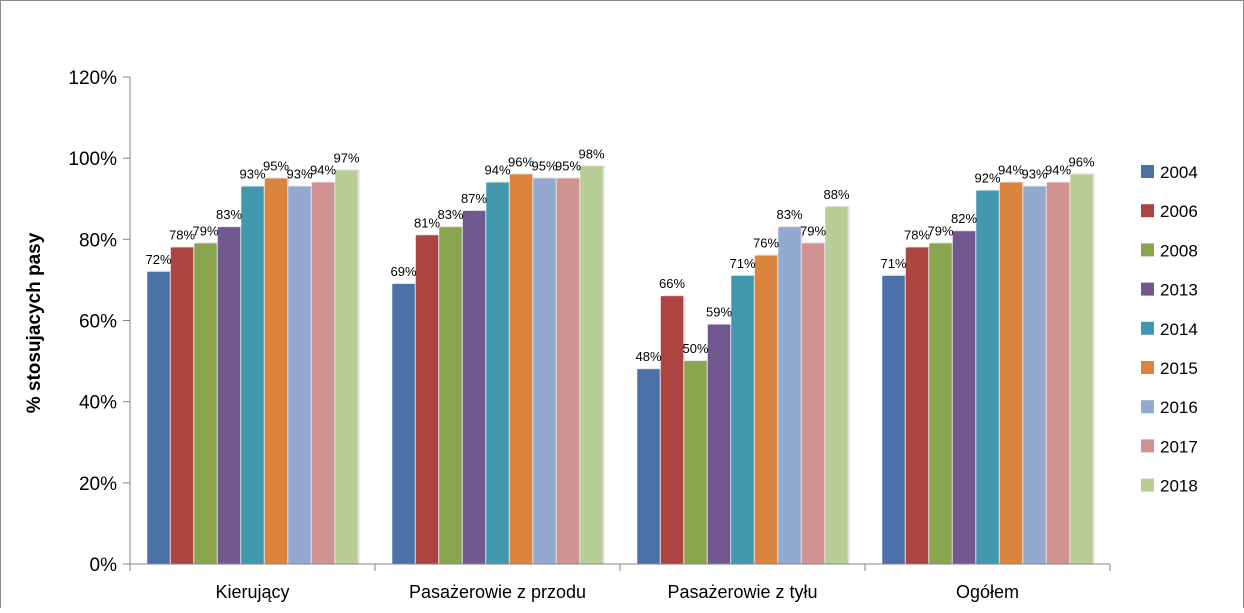 The image size is (1244, 613). What do you see at coordinates (1179, 446) in the screenshot?
I see `legend-label: 2017` at bounding box center [1179, 446].